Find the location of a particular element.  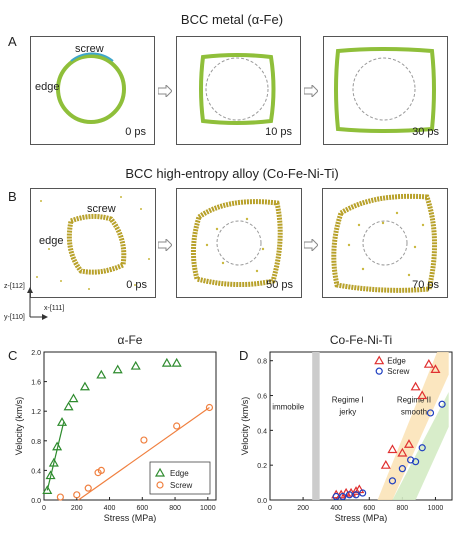

dislocation-loop-square is located at coordinates (385, 90).